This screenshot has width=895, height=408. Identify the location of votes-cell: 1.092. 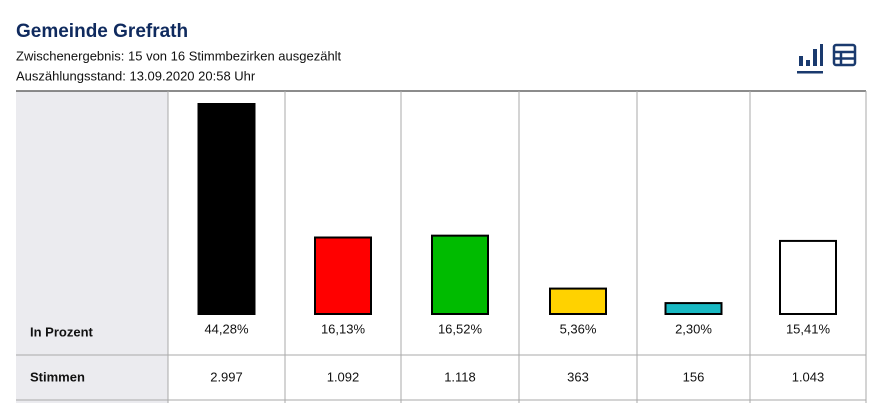
(343, 376).